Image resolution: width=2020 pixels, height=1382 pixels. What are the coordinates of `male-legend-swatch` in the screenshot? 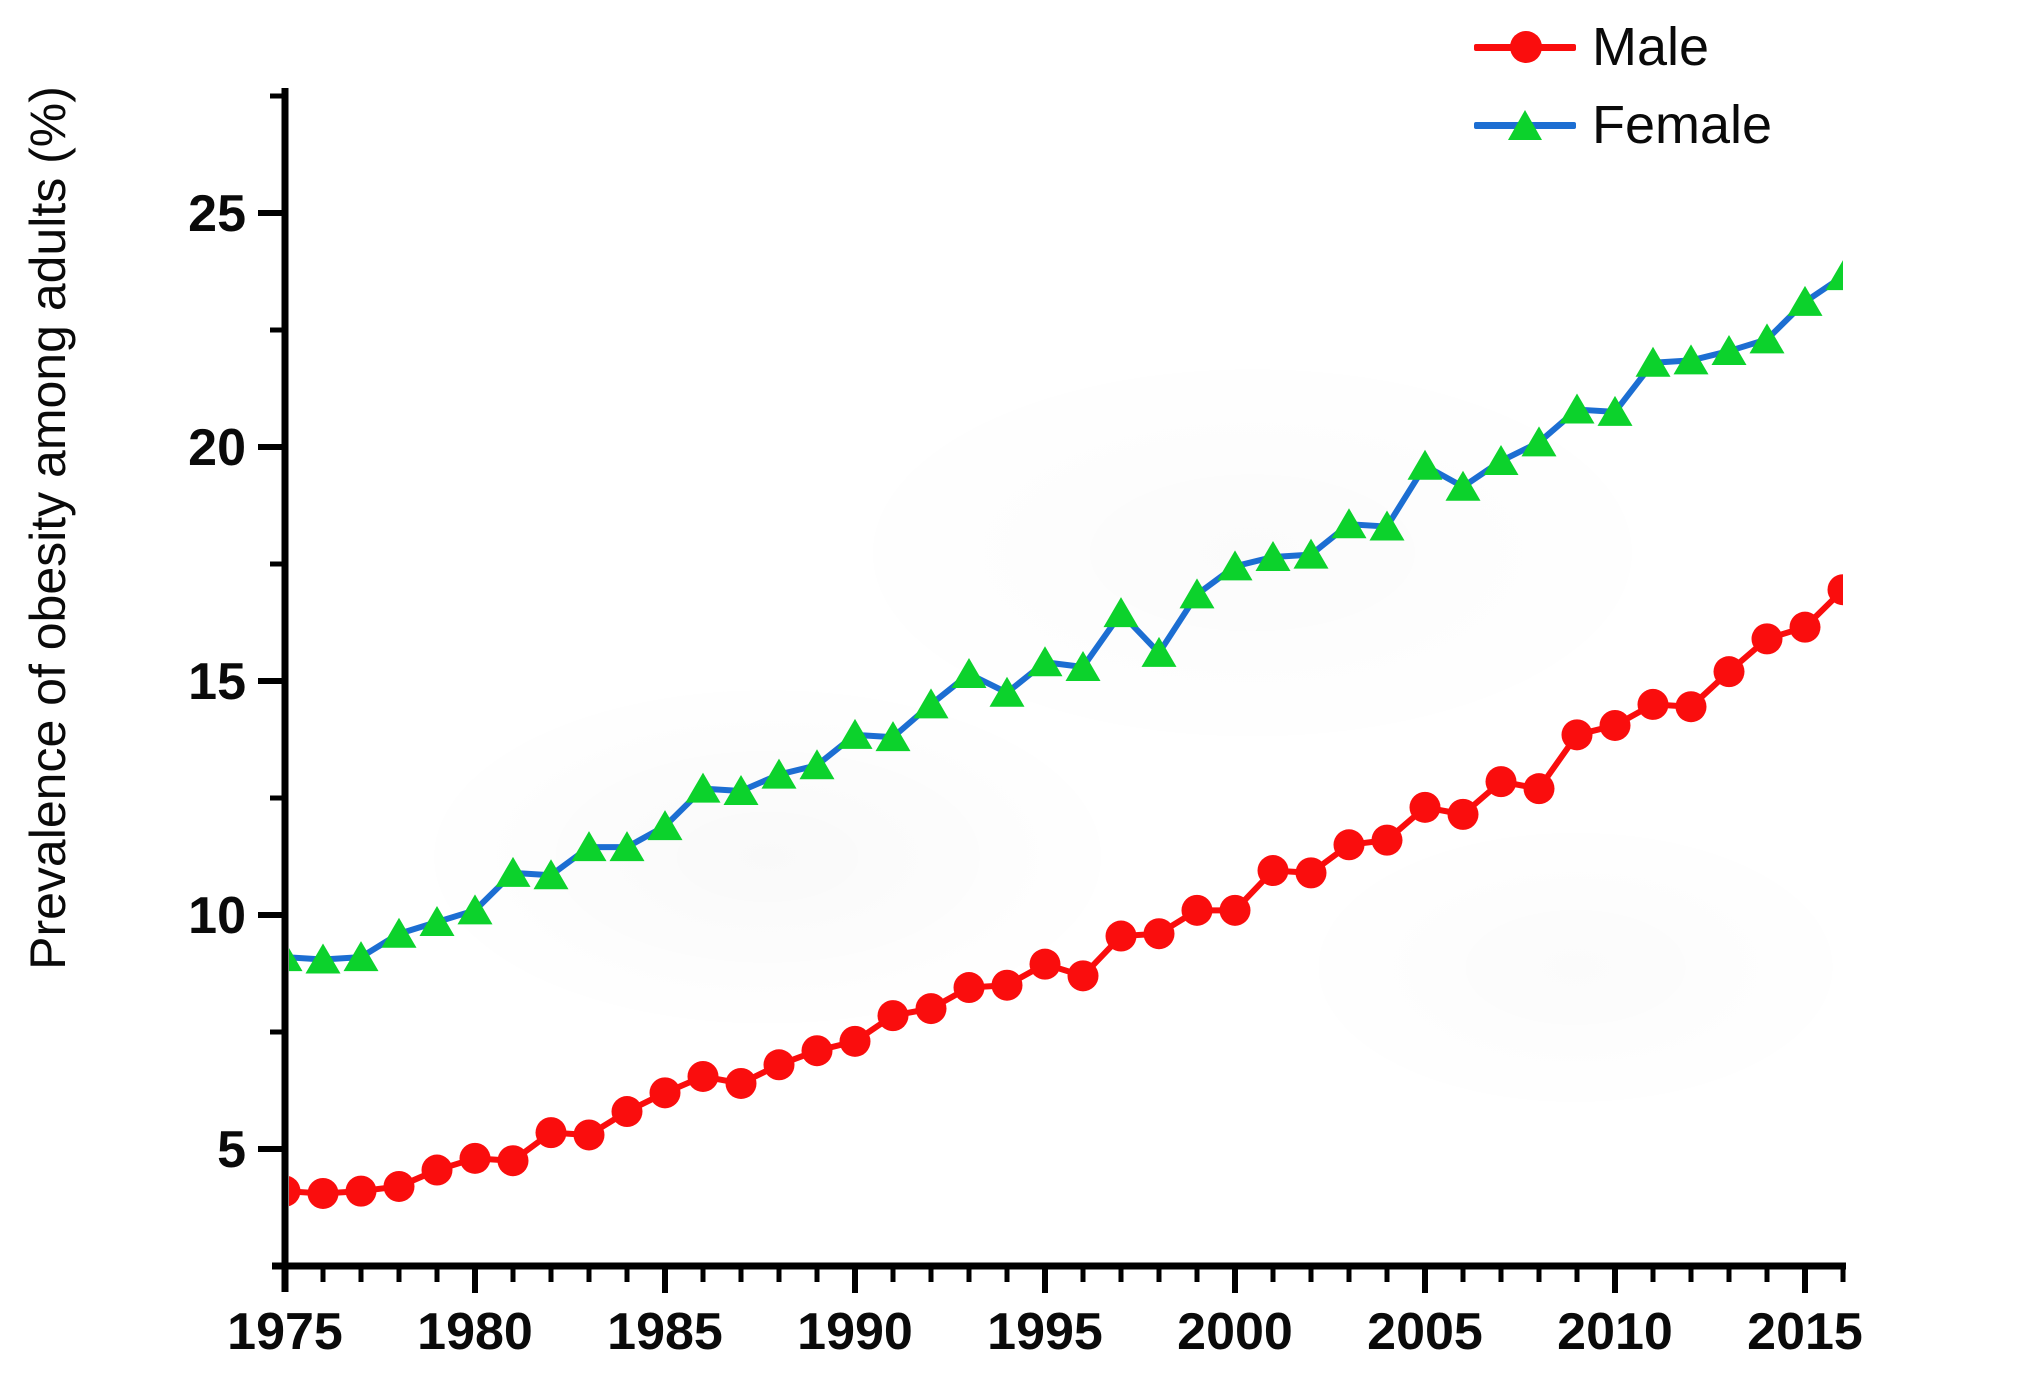 It's located at (1525, 47).